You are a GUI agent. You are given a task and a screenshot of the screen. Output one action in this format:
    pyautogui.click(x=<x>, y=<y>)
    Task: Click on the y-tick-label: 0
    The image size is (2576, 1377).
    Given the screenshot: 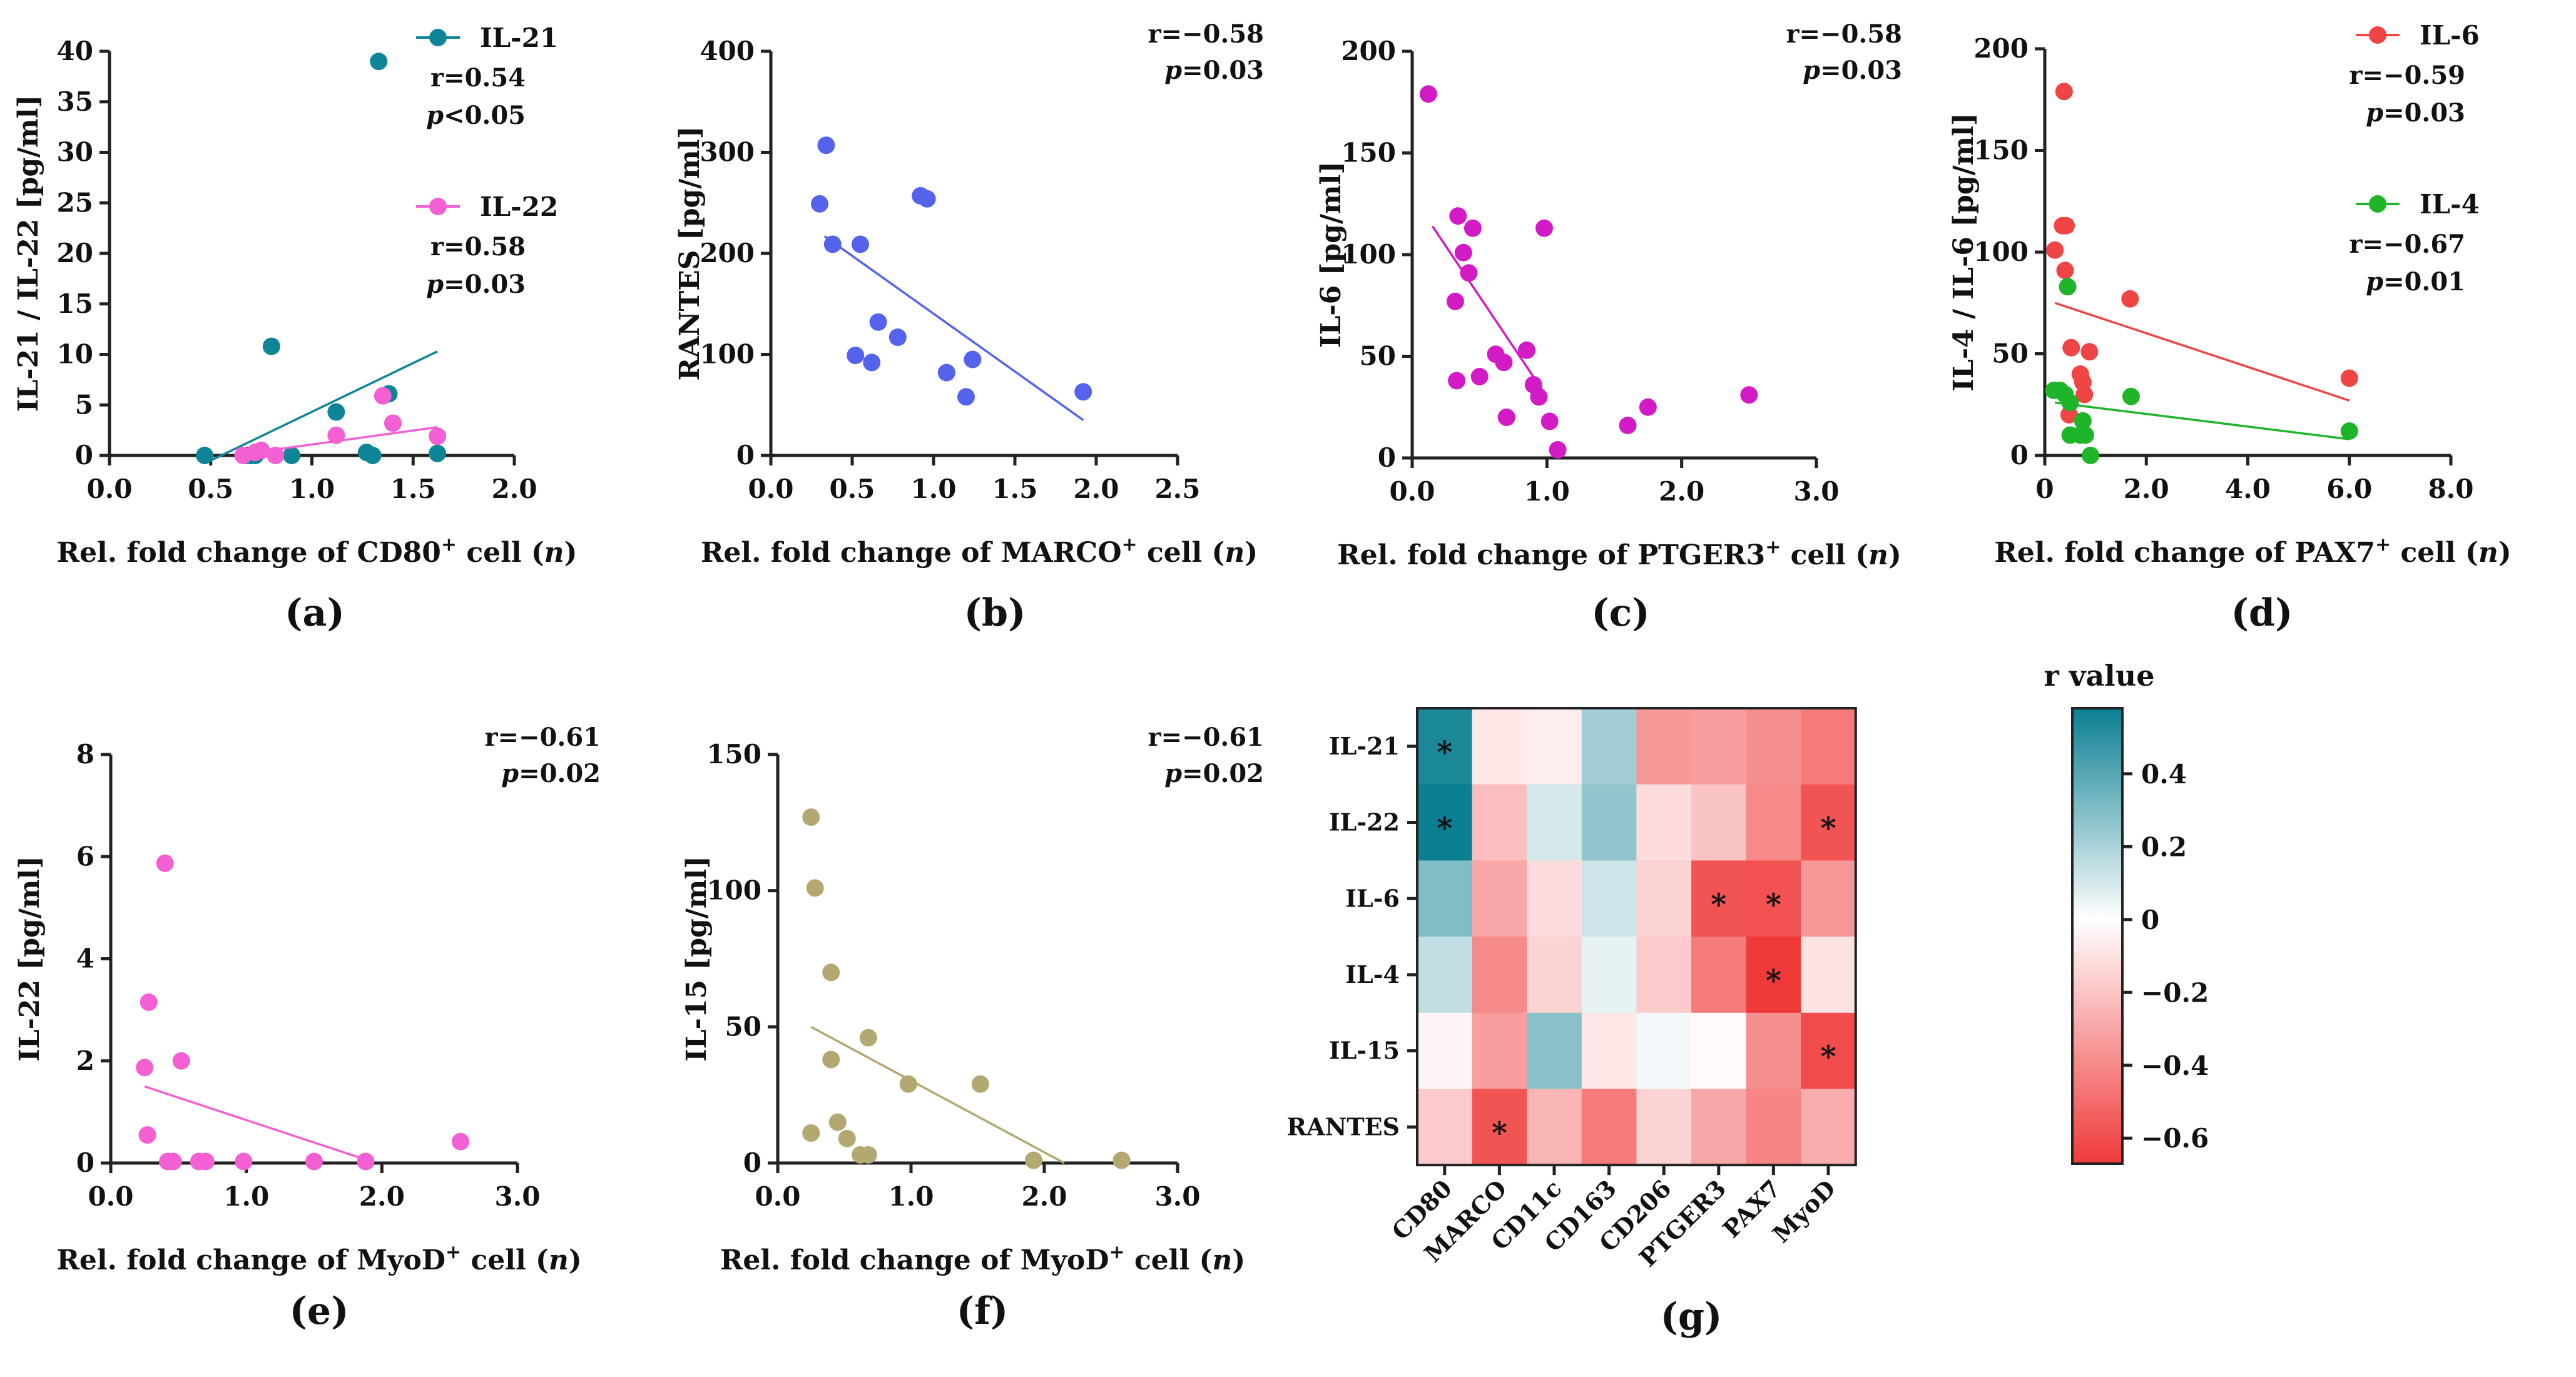 What is the action you would take?
    pyautogui.click(x=752, y=1162)
    